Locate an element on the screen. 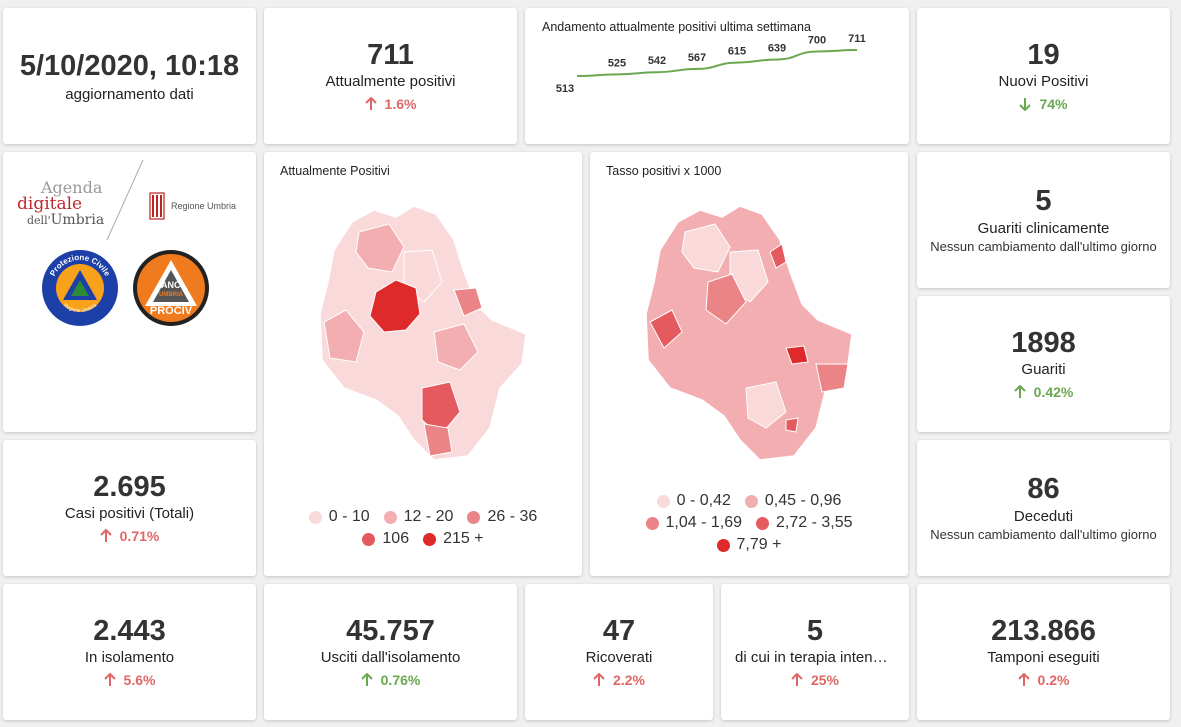 Image resolution: width=1181 pixels, height=727 pixels. nuovi-positivi-card: 19 Nuovi Positivi 74% is located at coordinates (1043, 76).